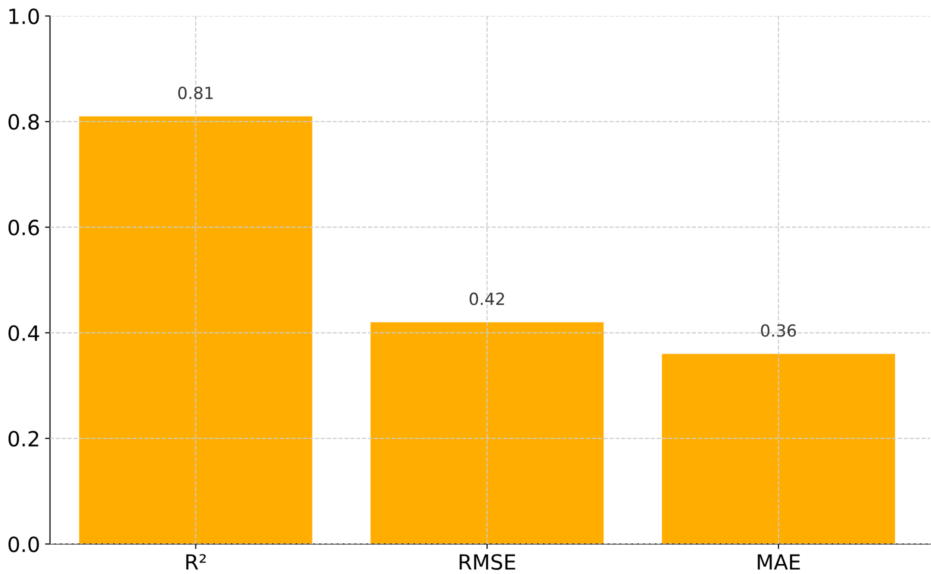 This screenshot has width=931, height=574. Describe the element at coordinates (779, 562) in the screenshot. I see `x-tick-label: MAE` at that location.